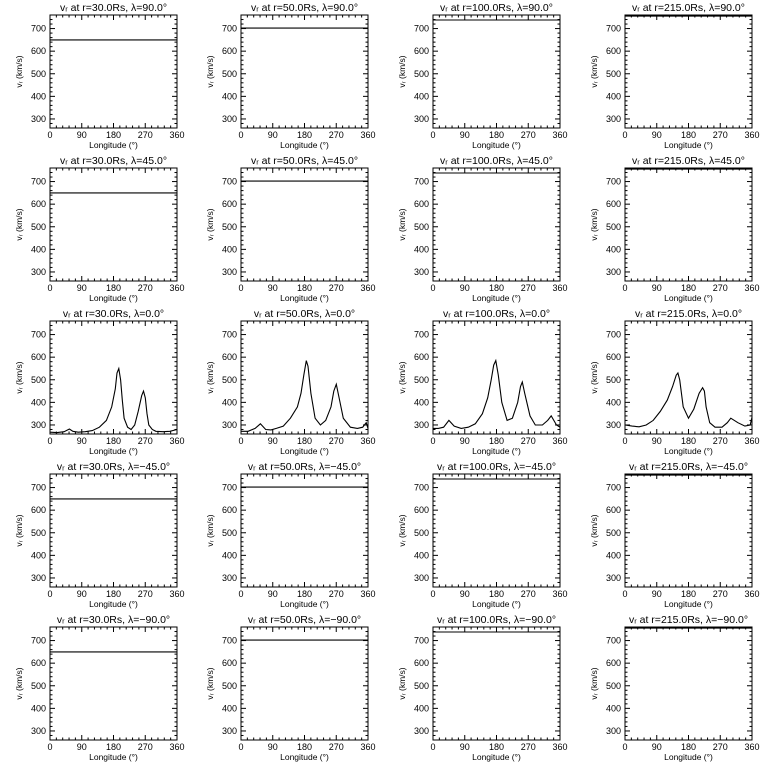 This screenshot has height=768, width=768. What do you see at coordinates (304, 161) in the screenshot?
I see `panel-title: vᵣ at r=50.0Rs, λ=45.0°` at bounding box center [304, 161].